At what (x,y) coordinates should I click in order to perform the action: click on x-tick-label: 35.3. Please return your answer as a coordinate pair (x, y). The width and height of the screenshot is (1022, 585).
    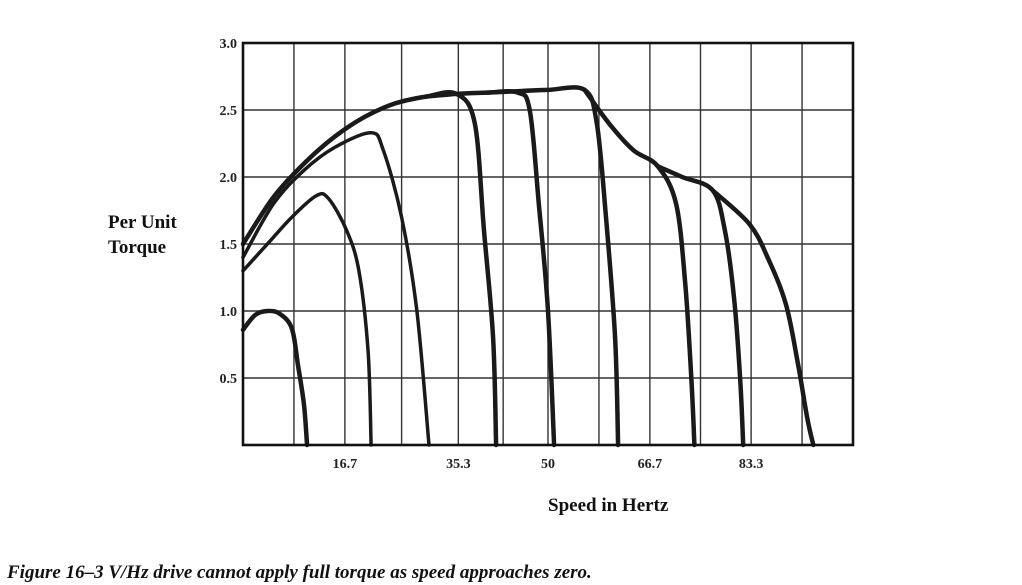
    Looking at the image, I should click on (458, 464).